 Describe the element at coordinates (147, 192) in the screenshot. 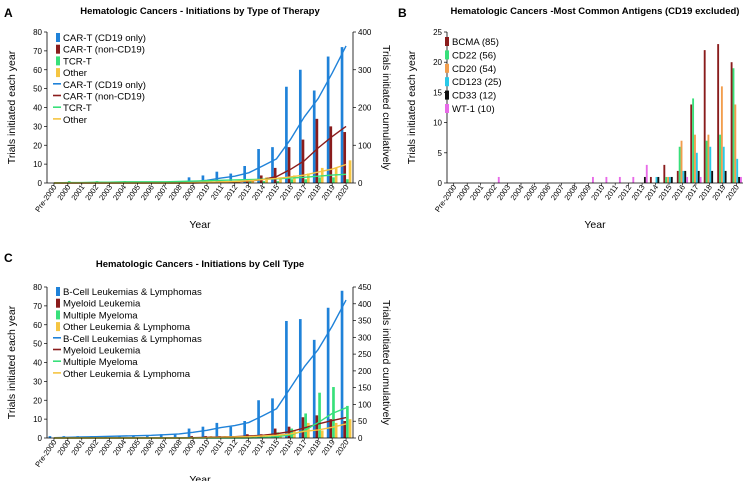

I see `x-tick-label: 2006` at that location.